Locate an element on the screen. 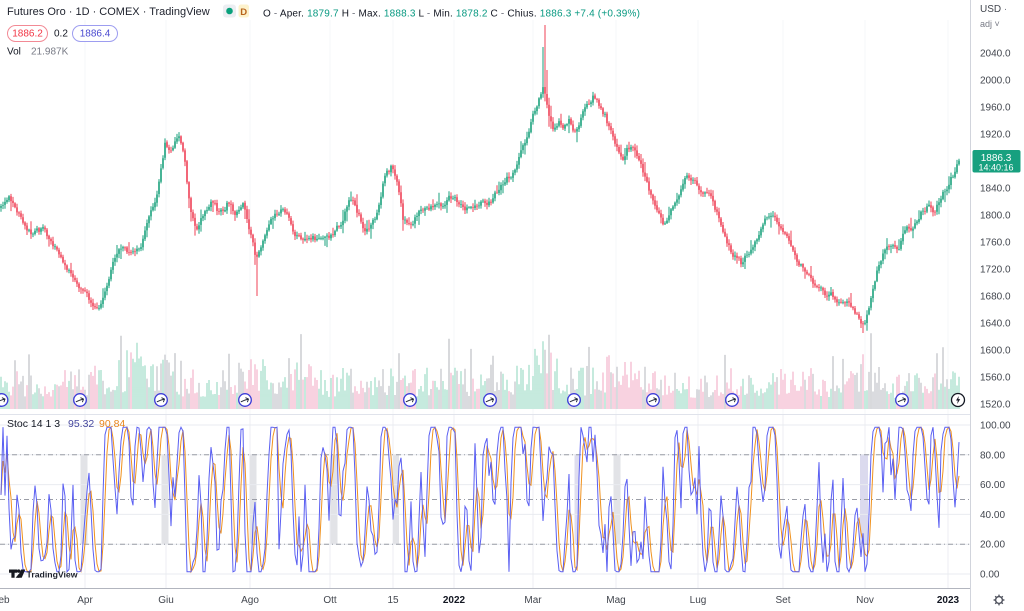 The width and height of the screenshot is (1024, 611). svg-text: 100.00 is located at coordinates (995, 426).